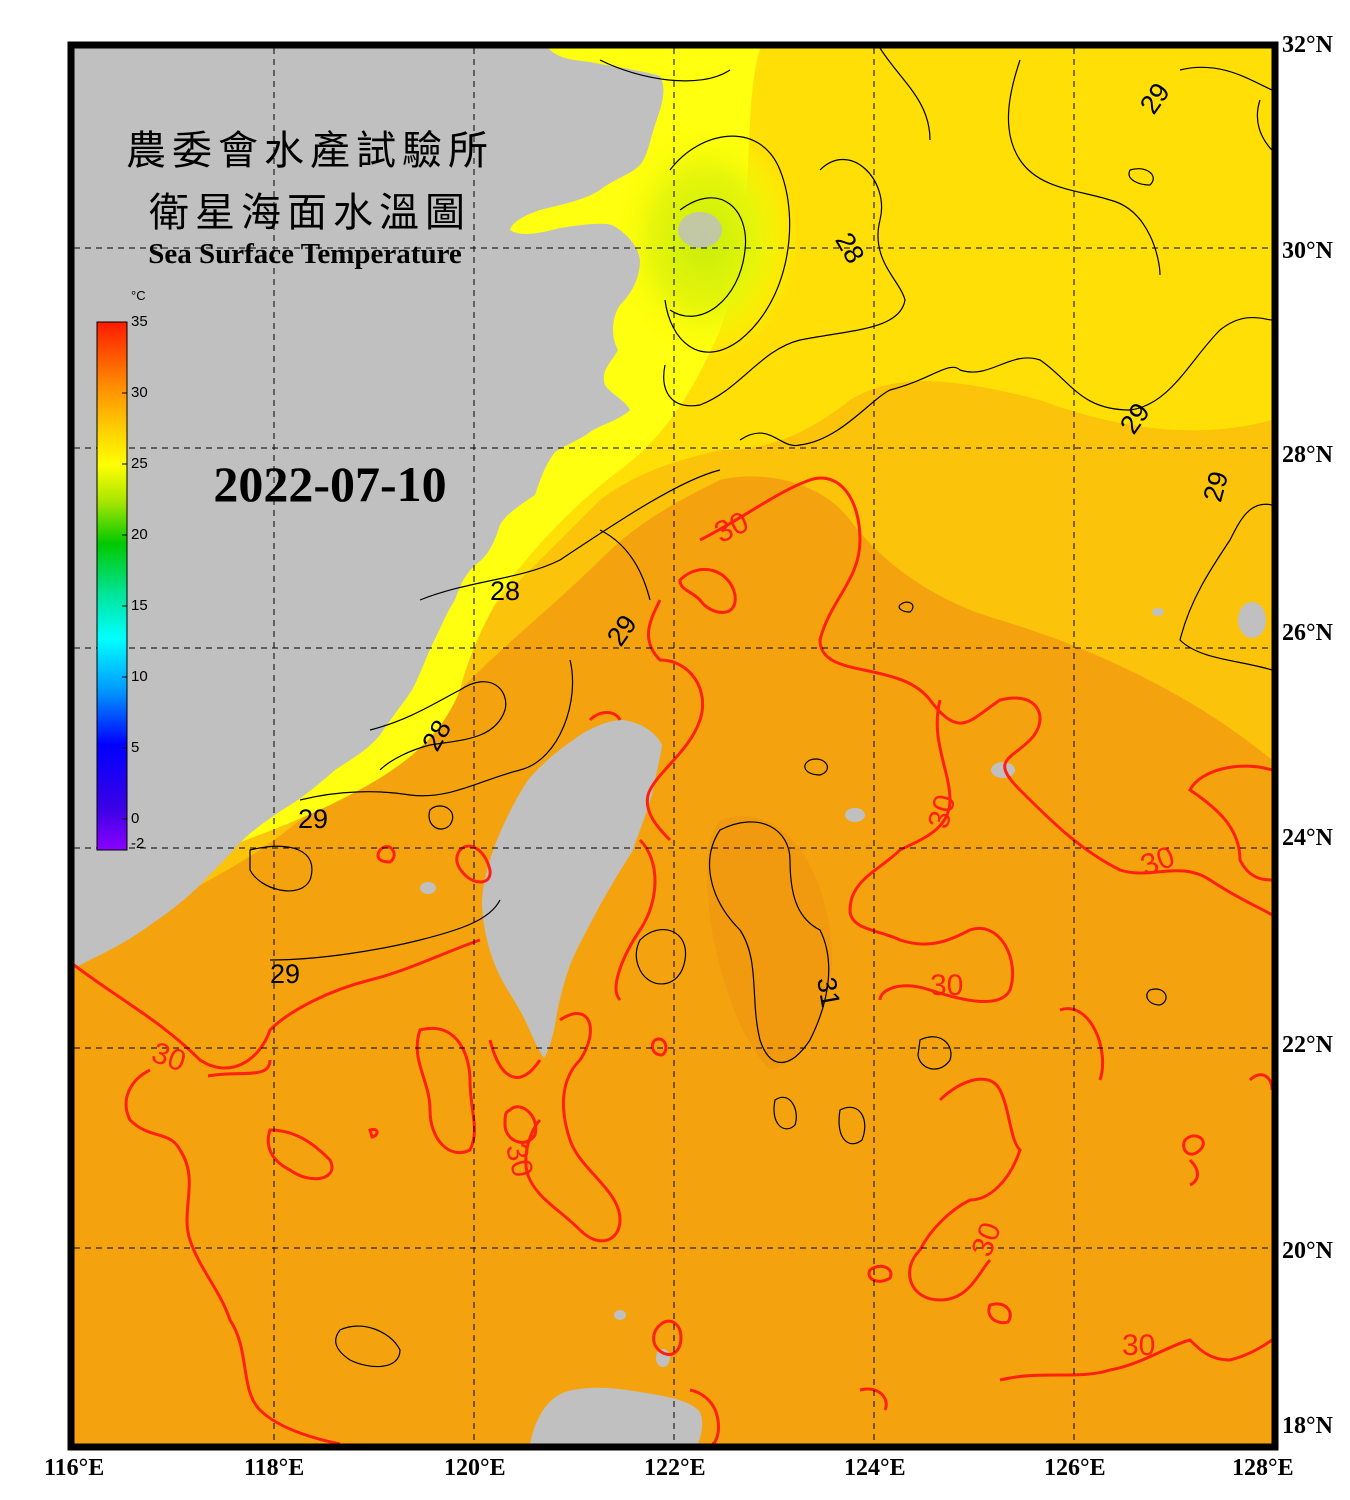  Describe the element at coordinates (1138, 1345) in the screenshot. I see `label-30-h: 30` at that location.